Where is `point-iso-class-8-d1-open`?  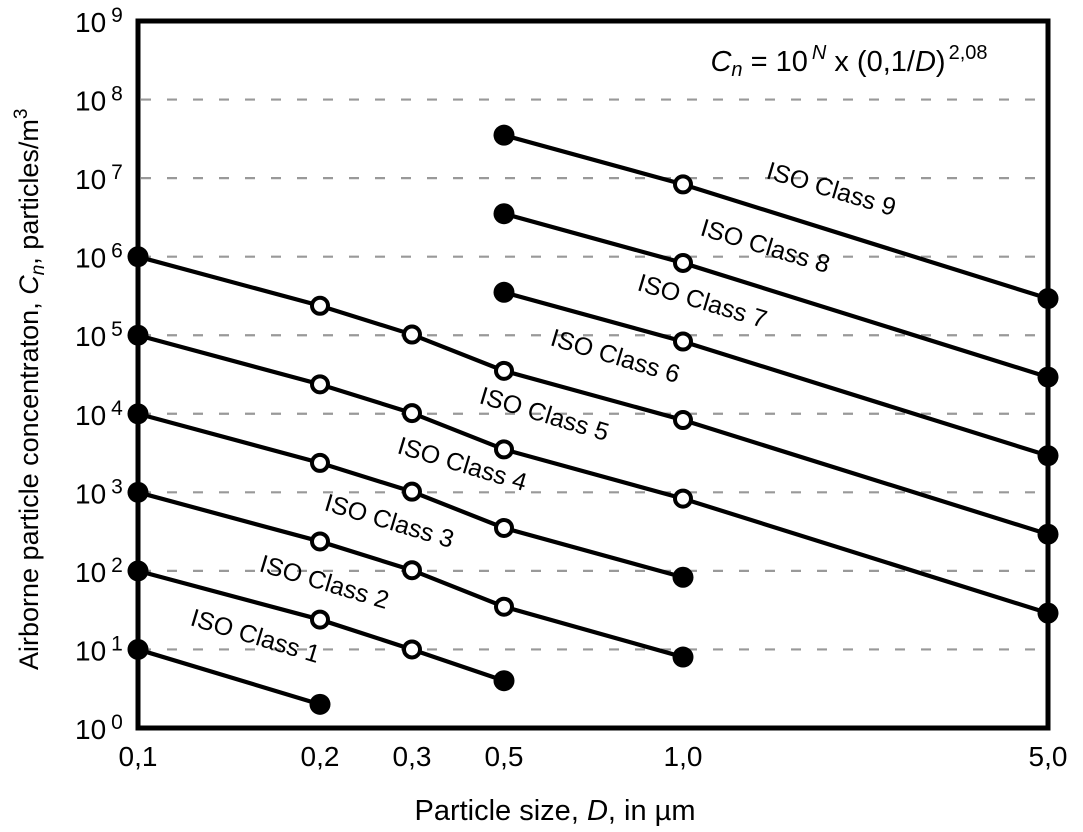 point-iso-class-8-d1-open is located at coordinates (683, 262).